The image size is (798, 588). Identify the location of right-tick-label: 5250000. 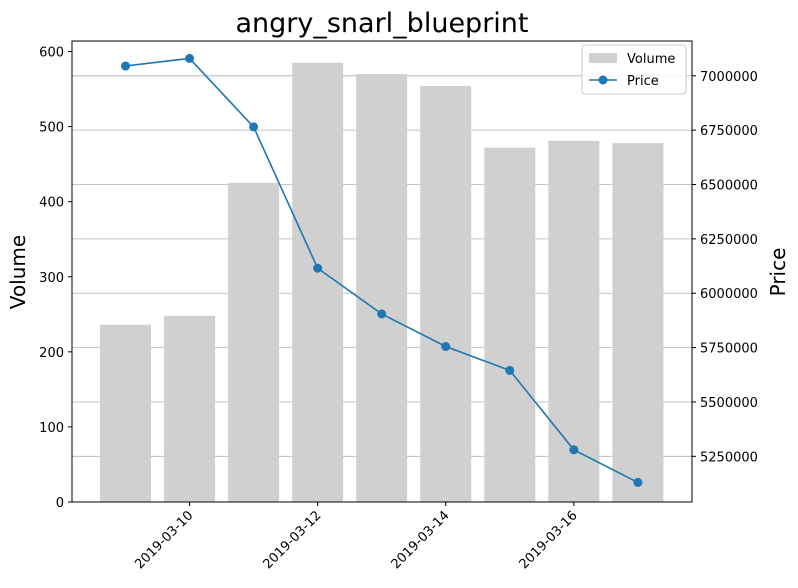
(729, 457).